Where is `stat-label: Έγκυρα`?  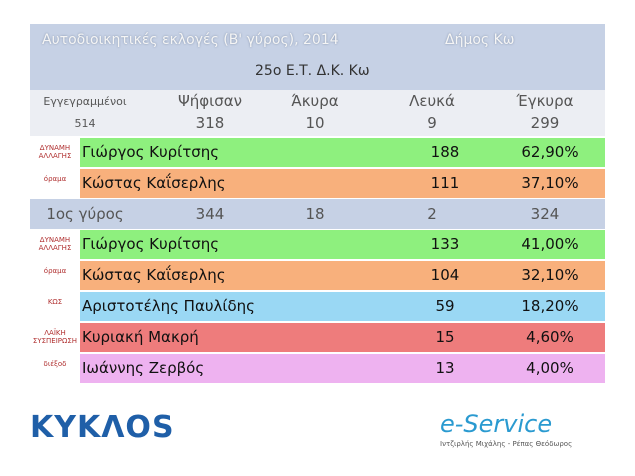 stat-label: Έγκυρα is located at coordinates (545, 101).